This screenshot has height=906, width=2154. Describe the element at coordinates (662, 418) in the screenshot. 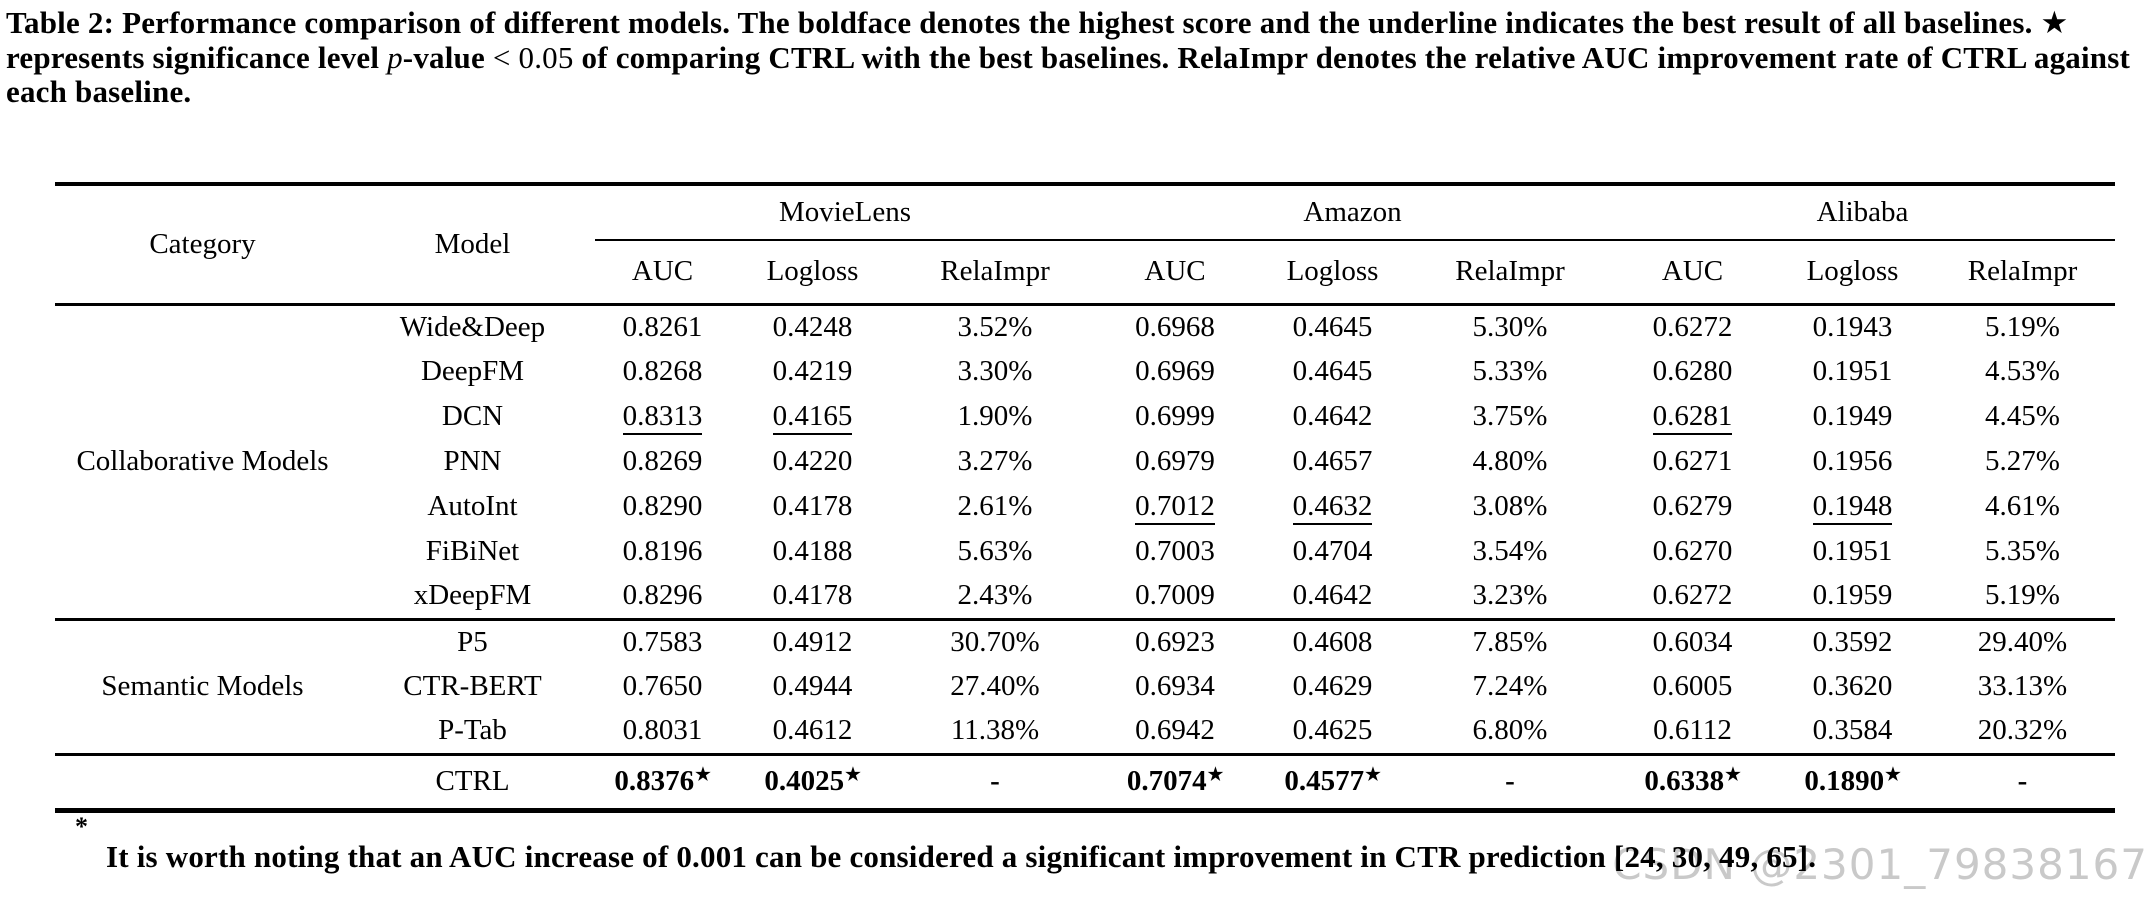

I see `metric-value: 0.8313` at that location.